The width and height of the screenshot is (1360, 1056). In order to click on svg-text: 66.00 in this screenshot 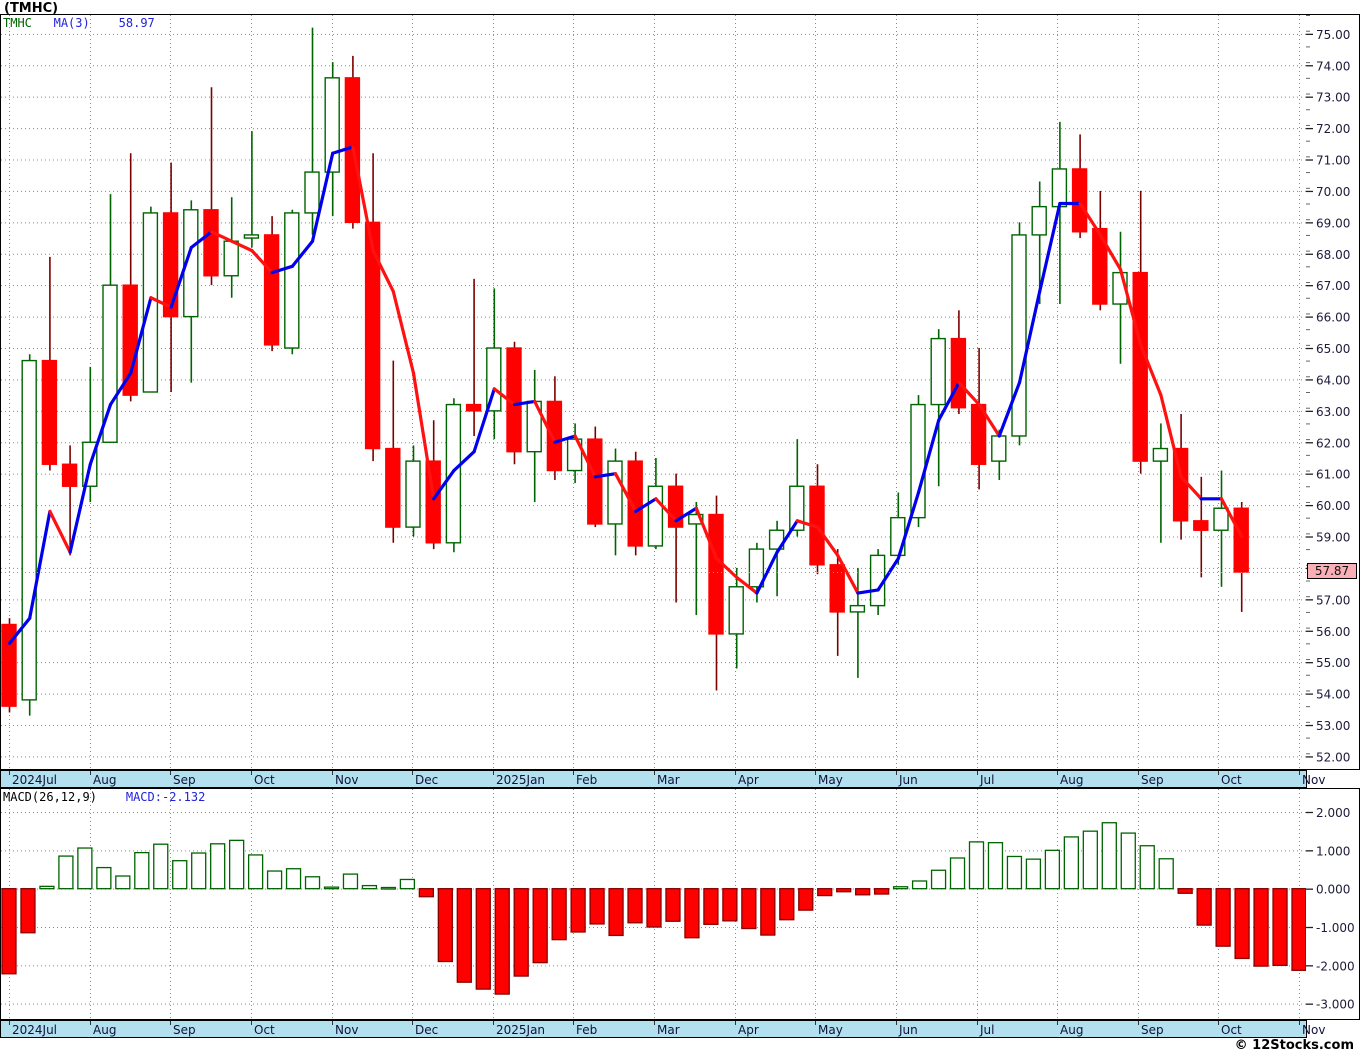, I will do `click(1333, 318)`.